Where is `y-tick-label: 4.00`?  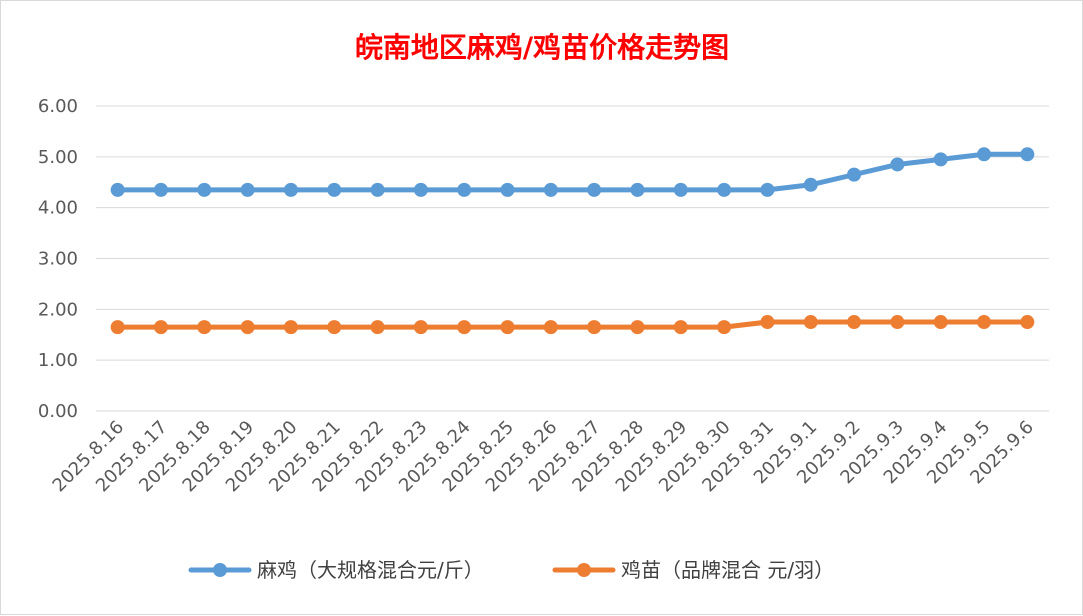
y-tick-label: 4.00 is located at coordinates (58, 208).